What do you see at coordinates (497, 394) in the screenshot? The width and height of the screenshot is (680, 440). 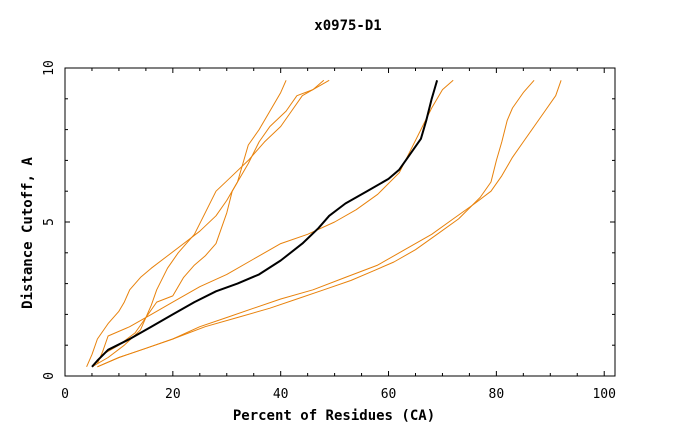 I see `x-tick-label: 80` at bounding box center [497, 394].